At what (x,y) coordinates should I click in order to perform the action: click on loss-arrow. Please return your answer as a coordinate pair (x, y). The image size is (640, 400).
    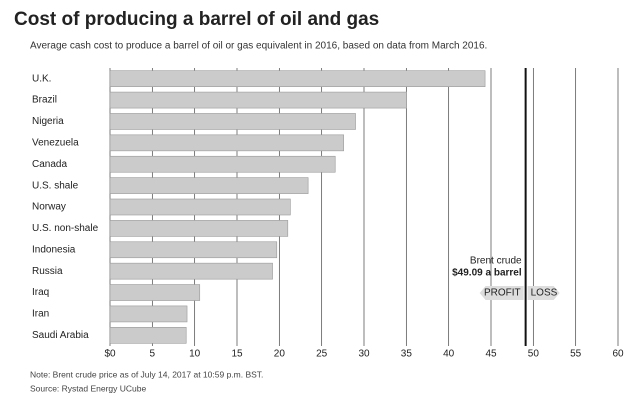
    Looking at the image, I should click on (543, 293).